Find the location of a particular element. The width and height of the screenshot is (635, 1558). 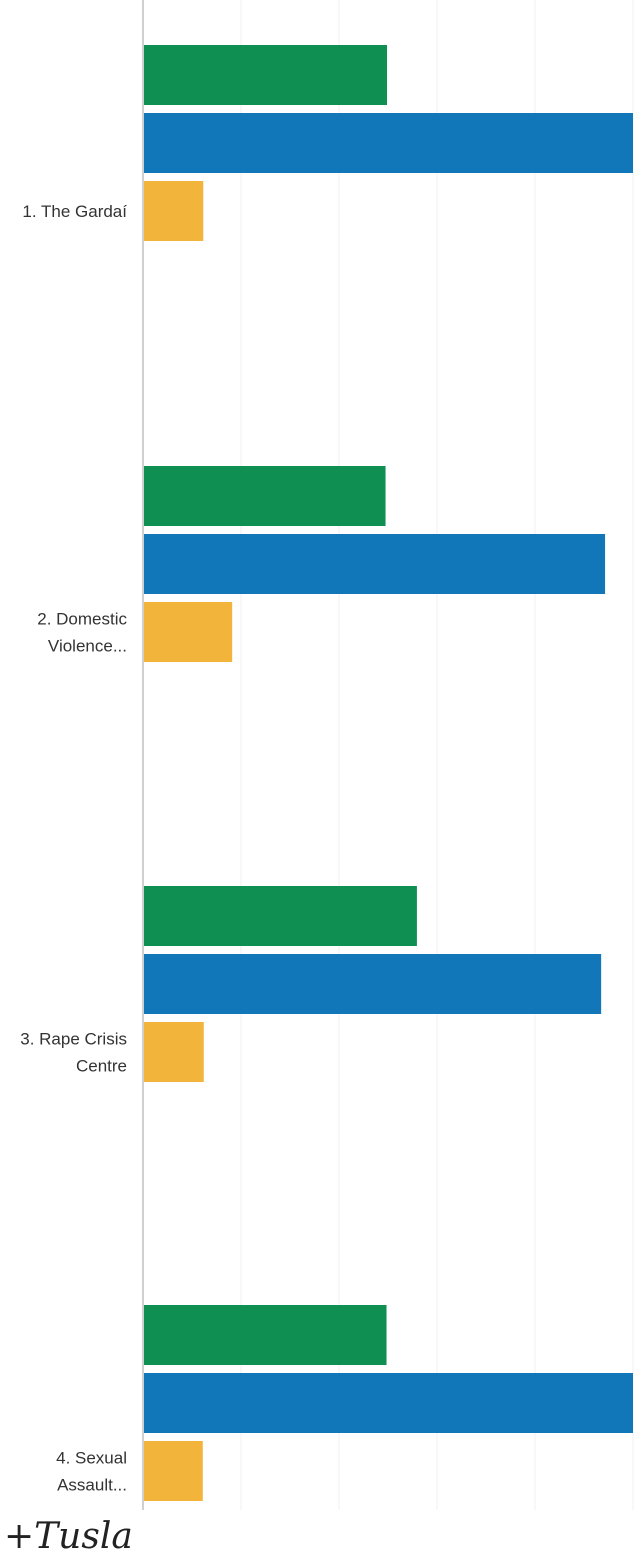

category-label: Centre is located at coordinates (101, 1066).